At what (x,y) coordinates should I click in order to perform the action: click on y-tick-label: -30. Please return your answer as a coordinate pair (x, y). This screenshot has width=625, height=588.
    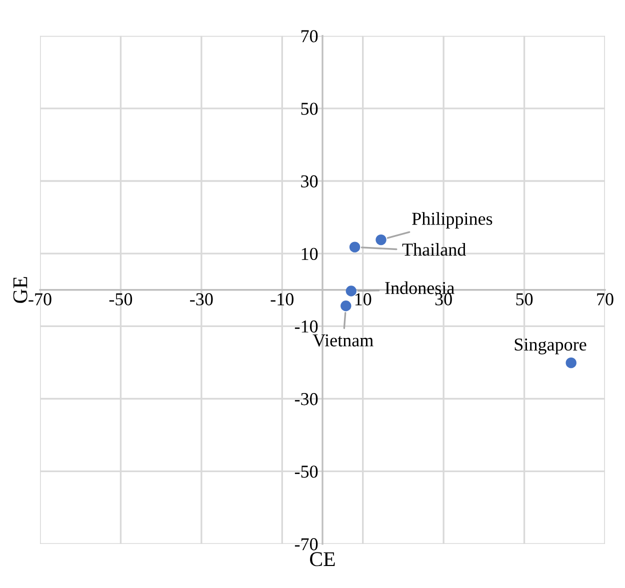
    Looking at the image, I should click on (306, 399).